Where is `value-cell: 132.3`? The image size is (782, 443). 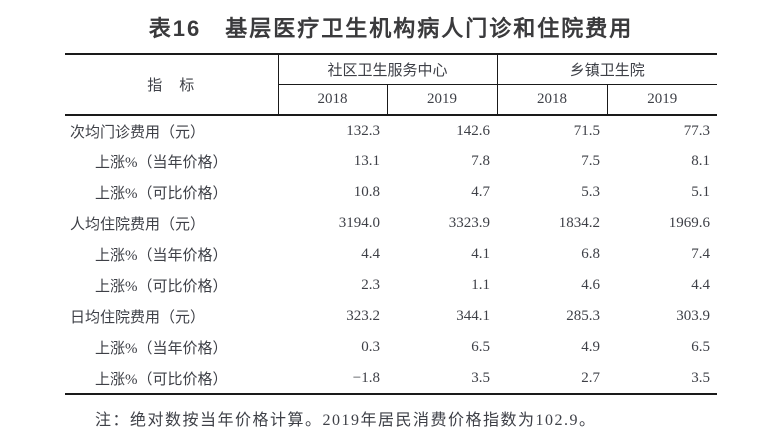 value-cell: 132.3 is located at coordinates (363, 130).